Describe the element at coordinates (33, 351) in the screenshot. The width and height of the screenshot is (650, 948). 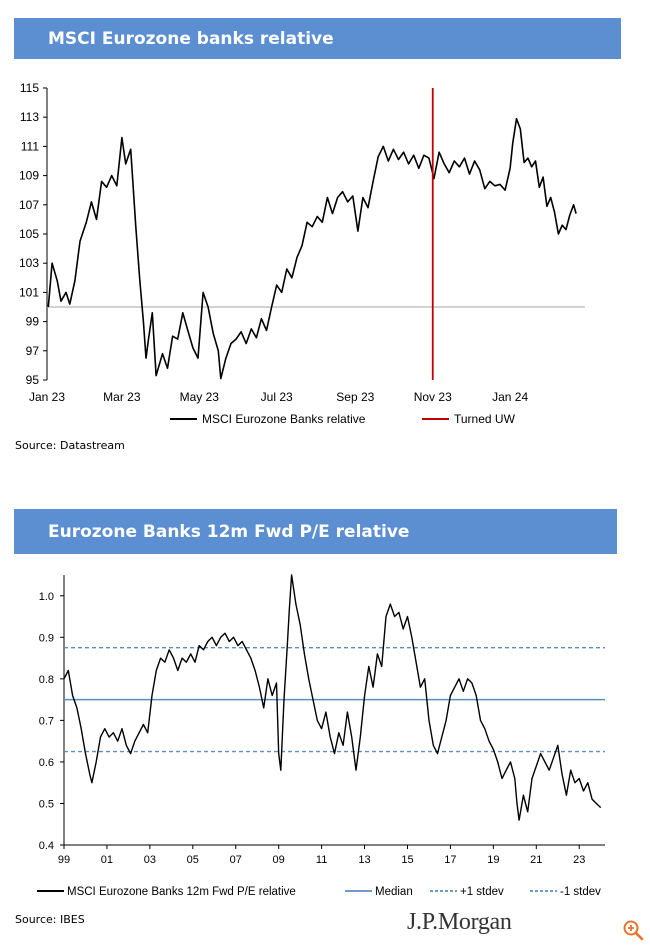
I see `chart1-y-tick-label: 97` at that location.